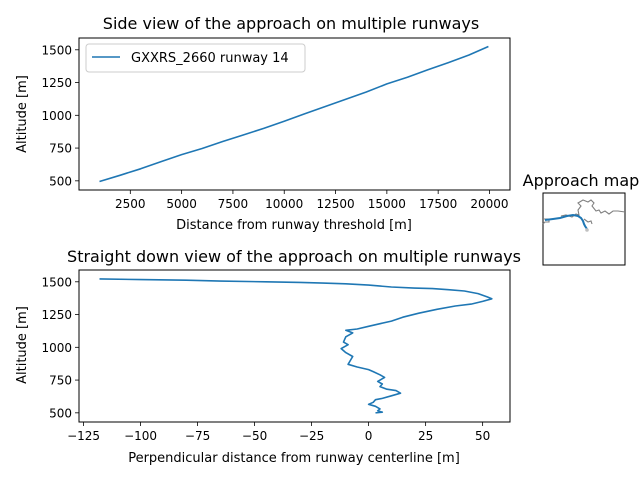  What do you see at coordinates (294, 225) in the screenshot?
I see `side-view-x-axis-label: Distance from runway threshold [m]` at bounding box center [294, 225].